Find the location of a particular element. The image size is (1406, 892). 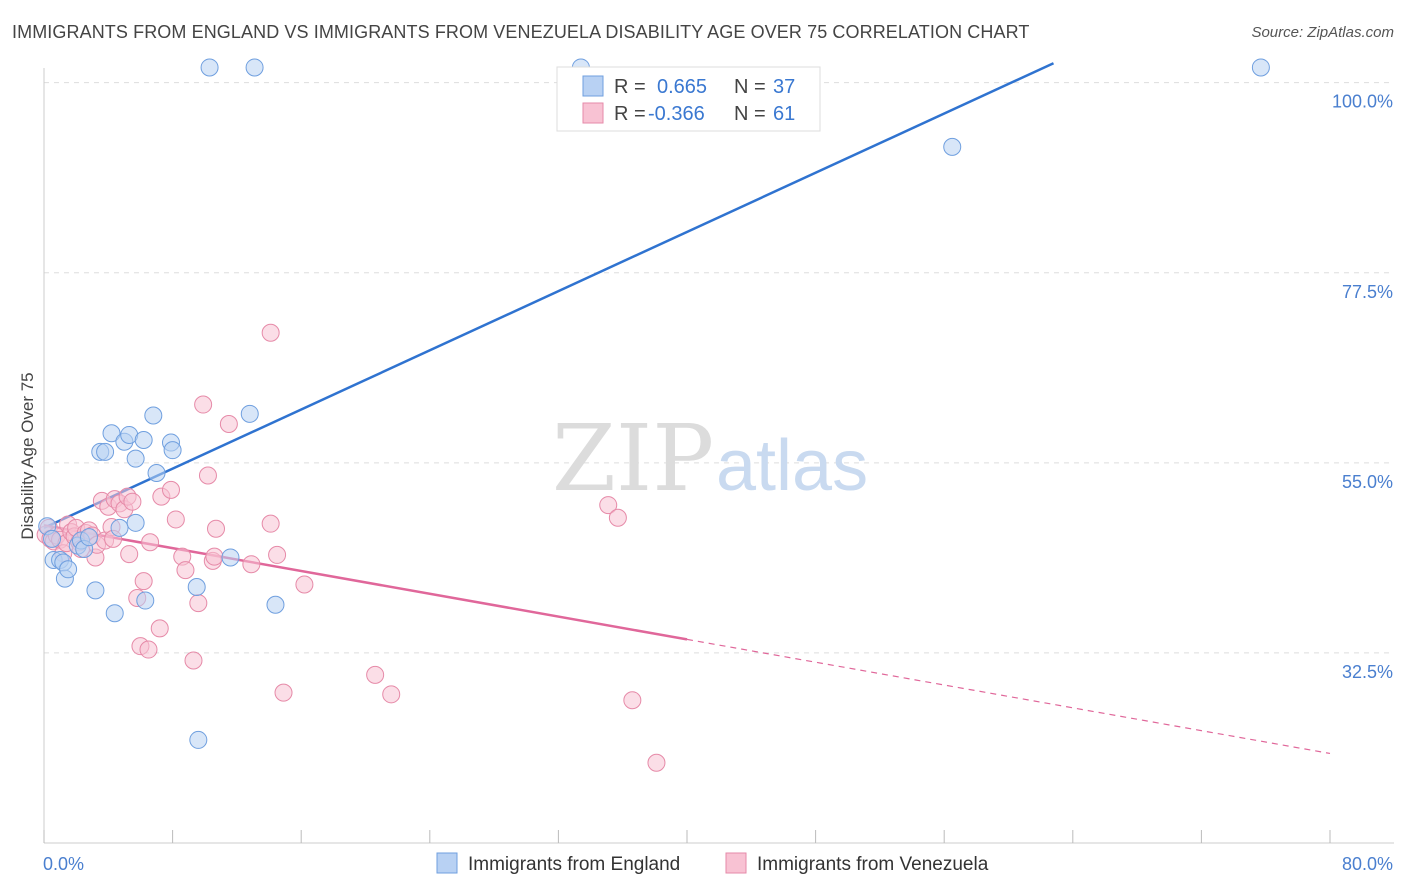

source-label: Source: ZipAtlas.com is located at coordinates (1322, 32).